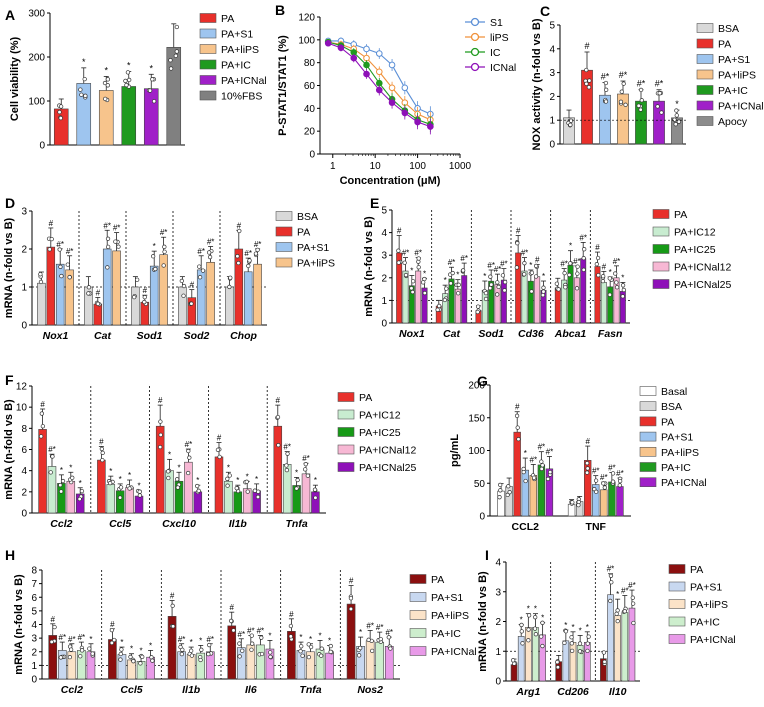  What do you see at coordinates (387, 451) in the screenshot?
I see `legend-entry: PA+ICNal12` at bounding box center [387, 451].